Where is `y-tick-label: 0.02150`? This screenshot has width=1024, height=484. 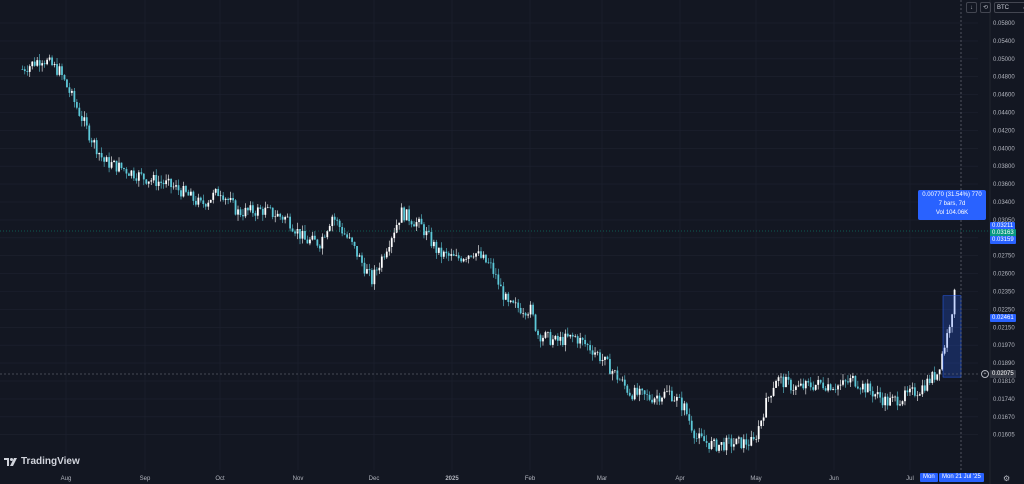
y-tick-label: 0.02150 is located at coordinates (1004, 328).